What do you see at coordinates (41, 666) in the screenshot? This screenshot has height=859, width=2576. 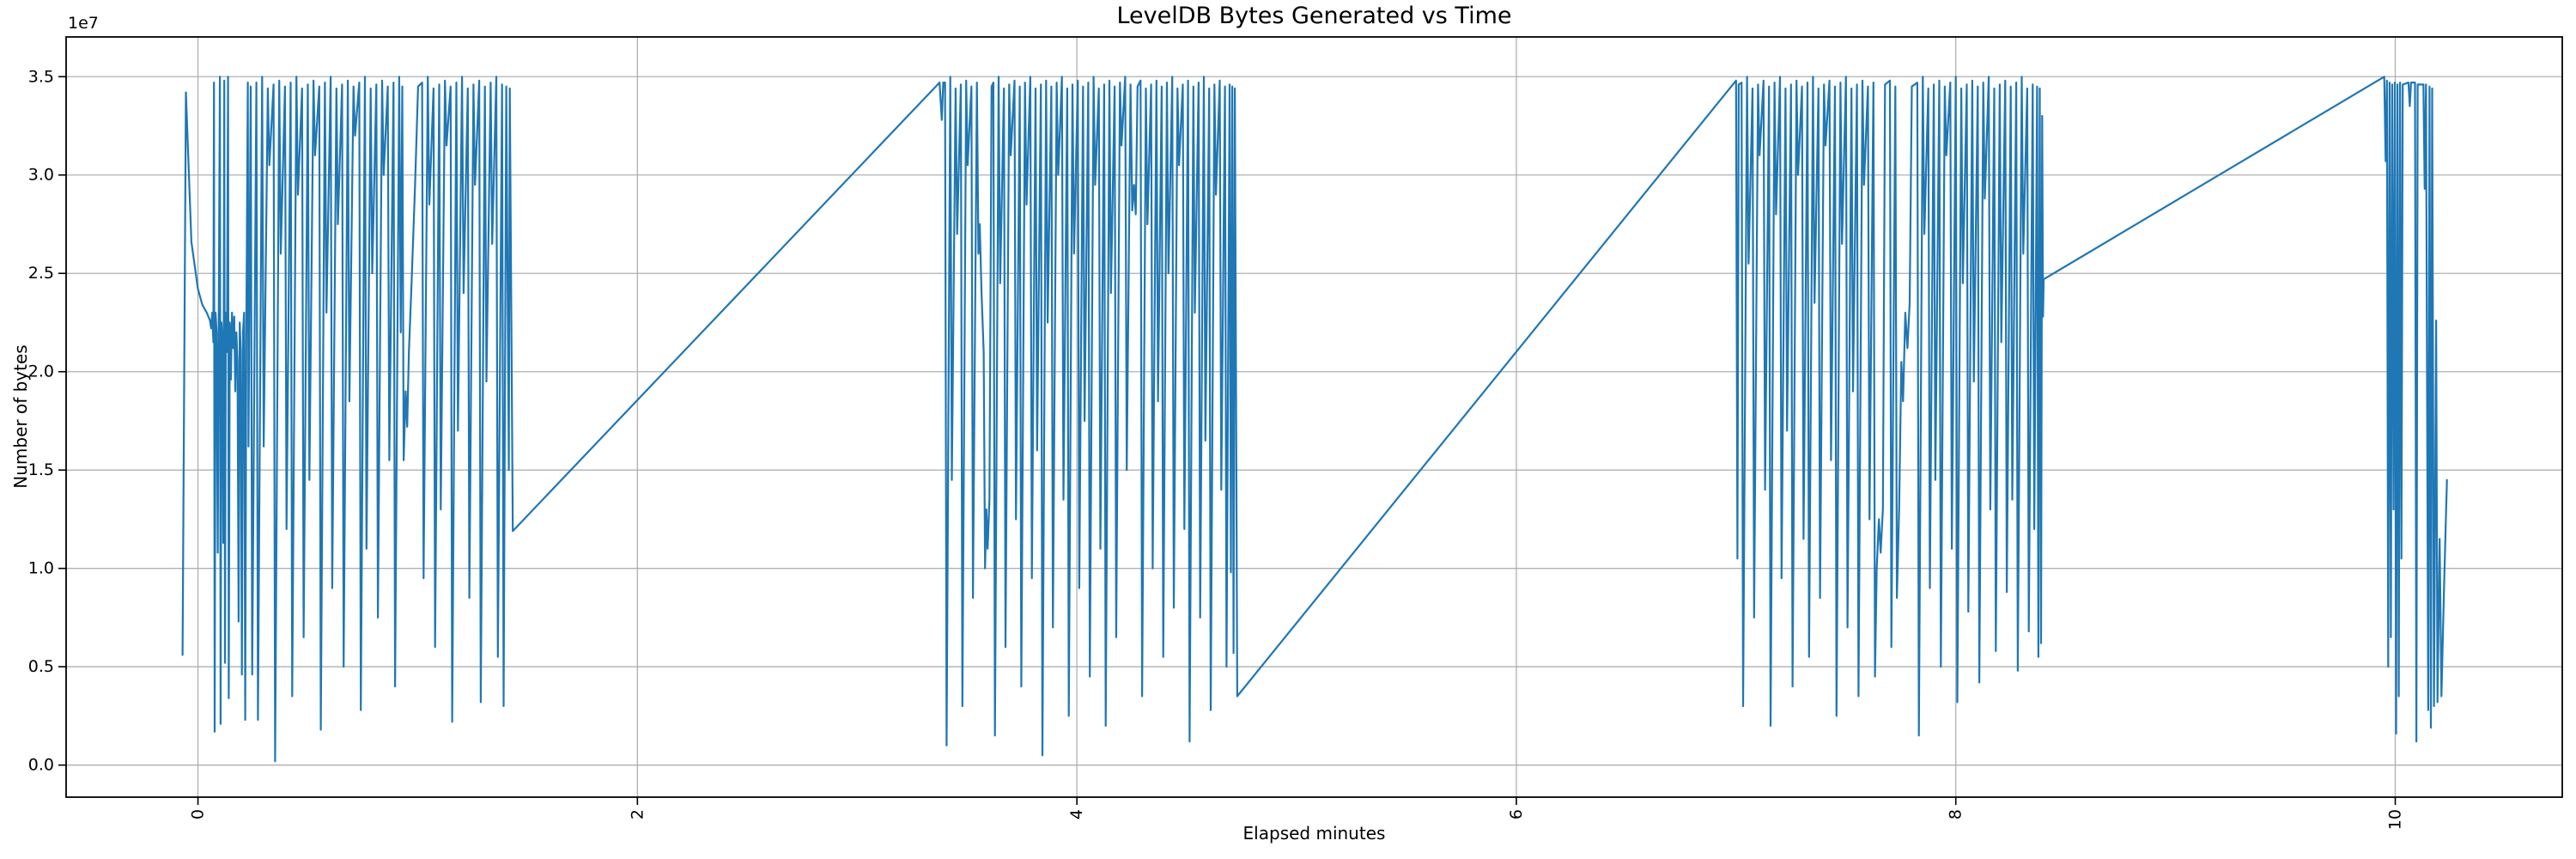 I see `y-tick-label: 0.5` at bounding box center [41, 666].